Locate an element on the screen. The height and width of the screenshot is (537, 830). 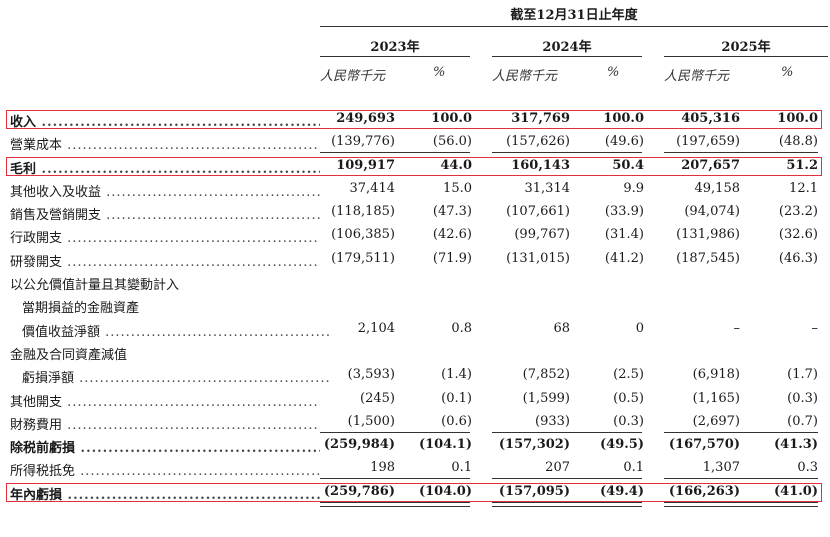
row-value: (41.2) is located at coordinates (624, 258).